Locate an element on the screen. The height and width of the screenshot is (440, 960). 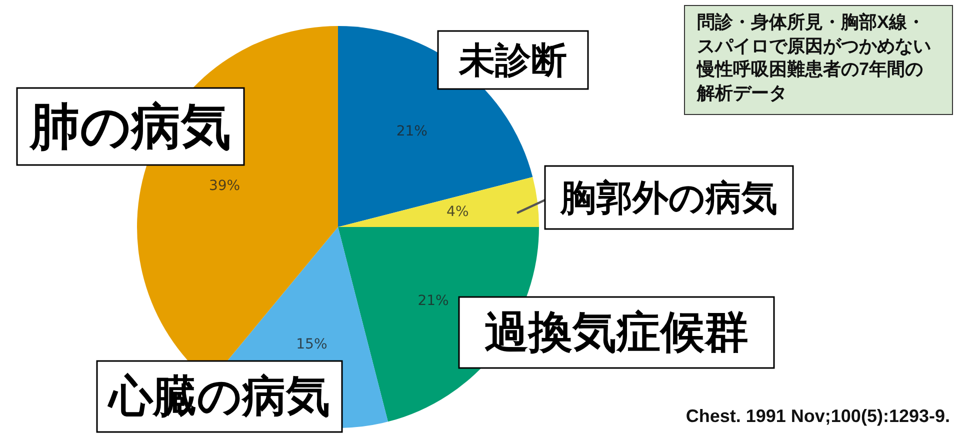
data-label: 39% is located at coordinates (224, 186).